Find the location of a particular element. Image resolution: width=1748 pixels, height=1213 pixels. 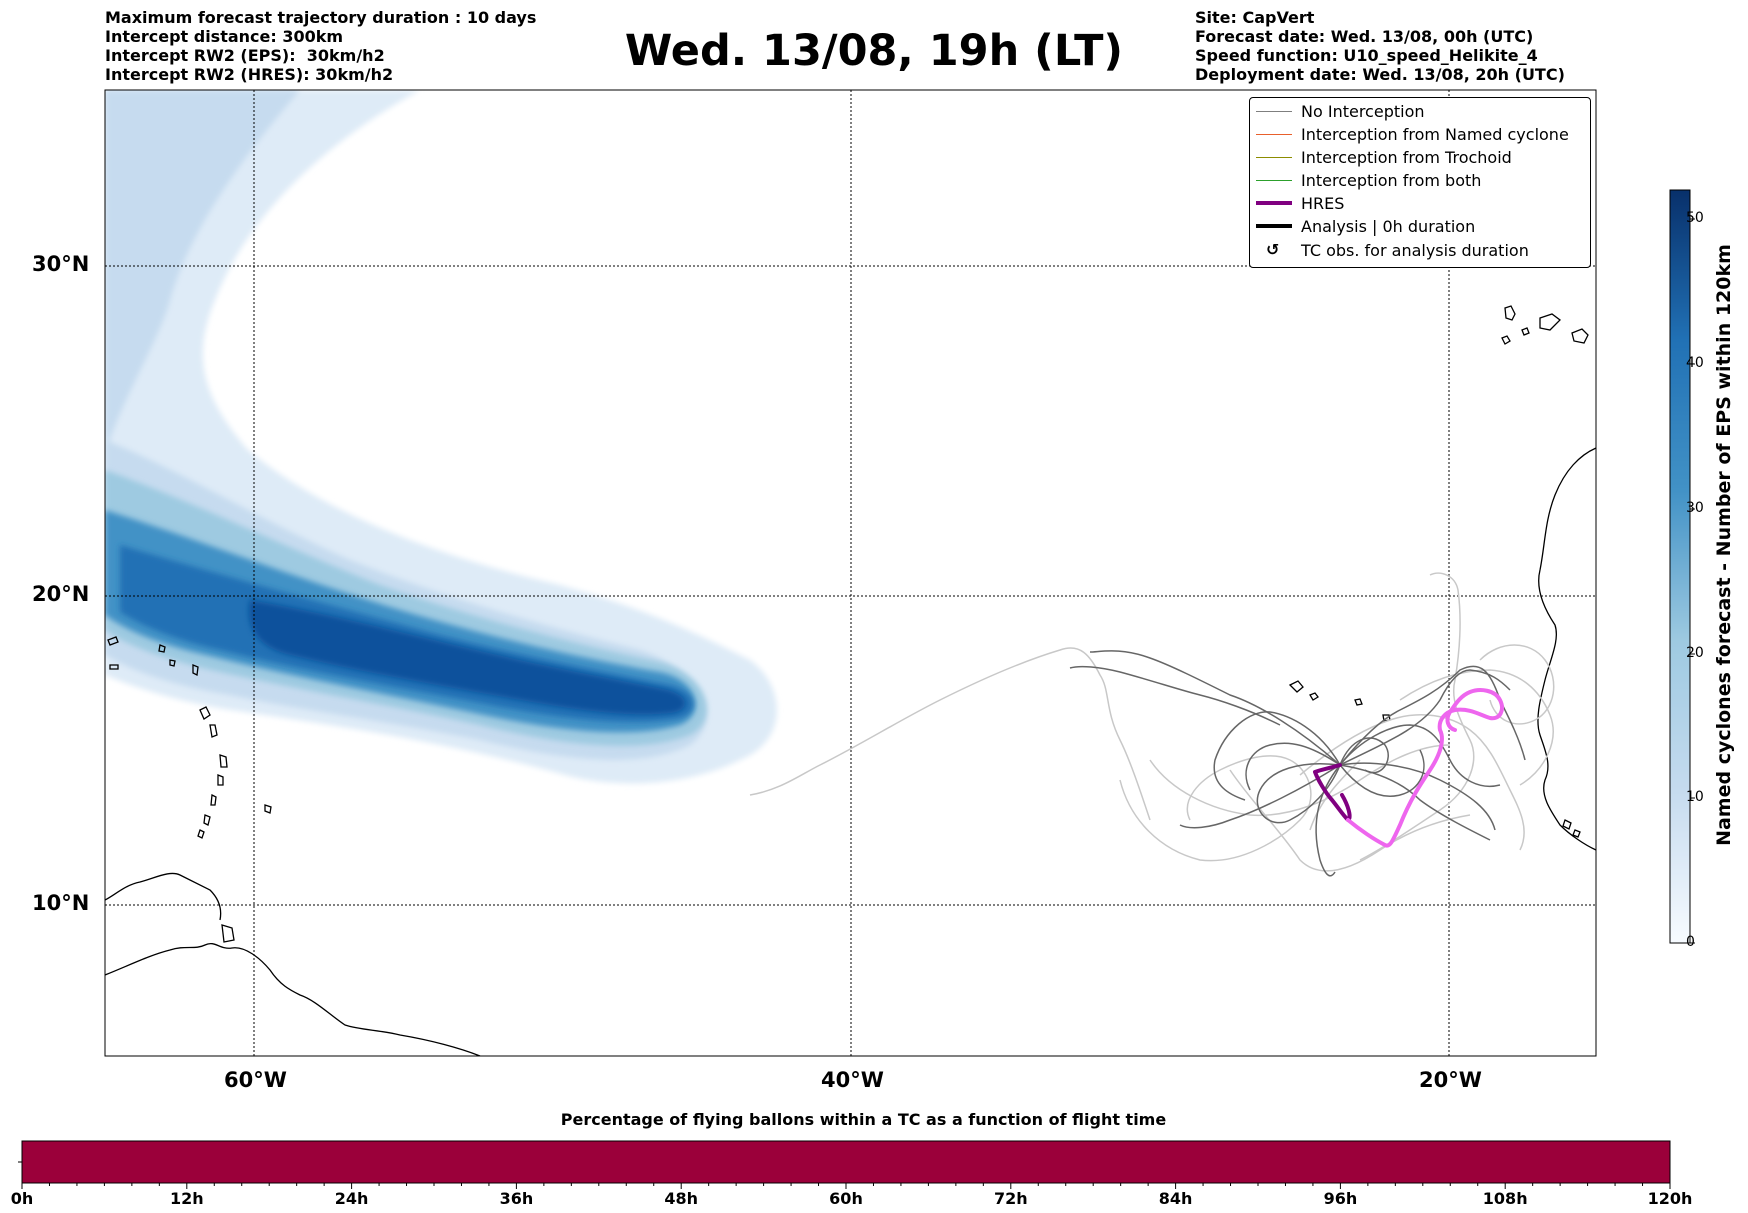

legend-item-trochoid: Interception from Trochoid is located at coordinates (1420, 158).